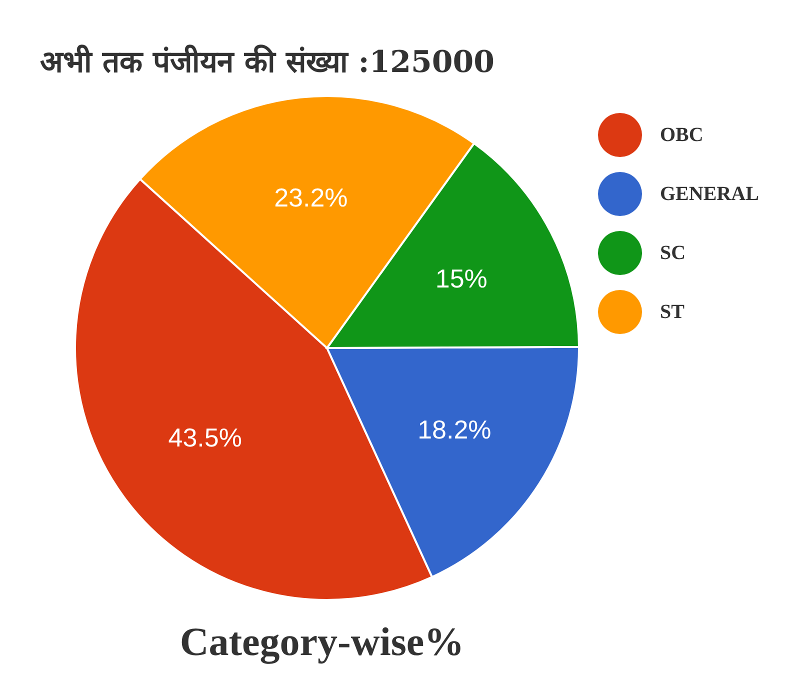 The image size is (800, 694). Describe the element at coordinates (461, 279) in the screenshot. I see `data-label: 15%` at that location.